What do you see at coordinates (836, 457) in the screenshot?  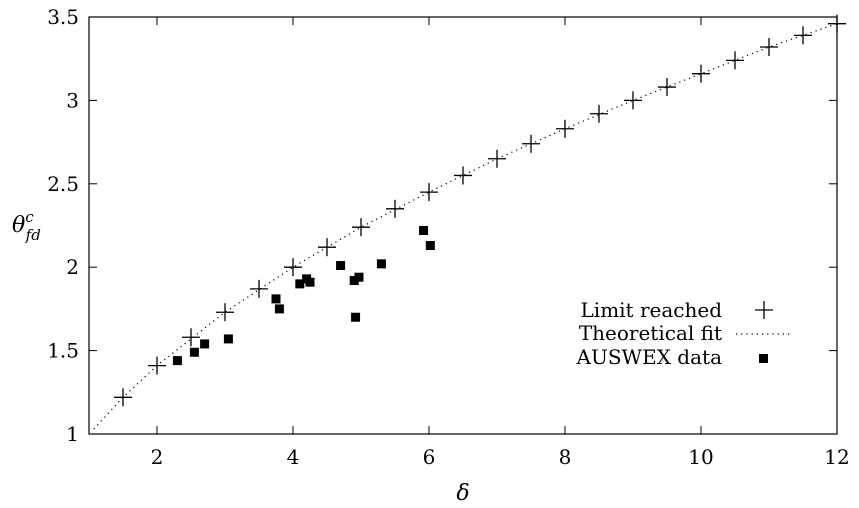 I see `x-tick-label: 12` at bounding box center [836, 457].